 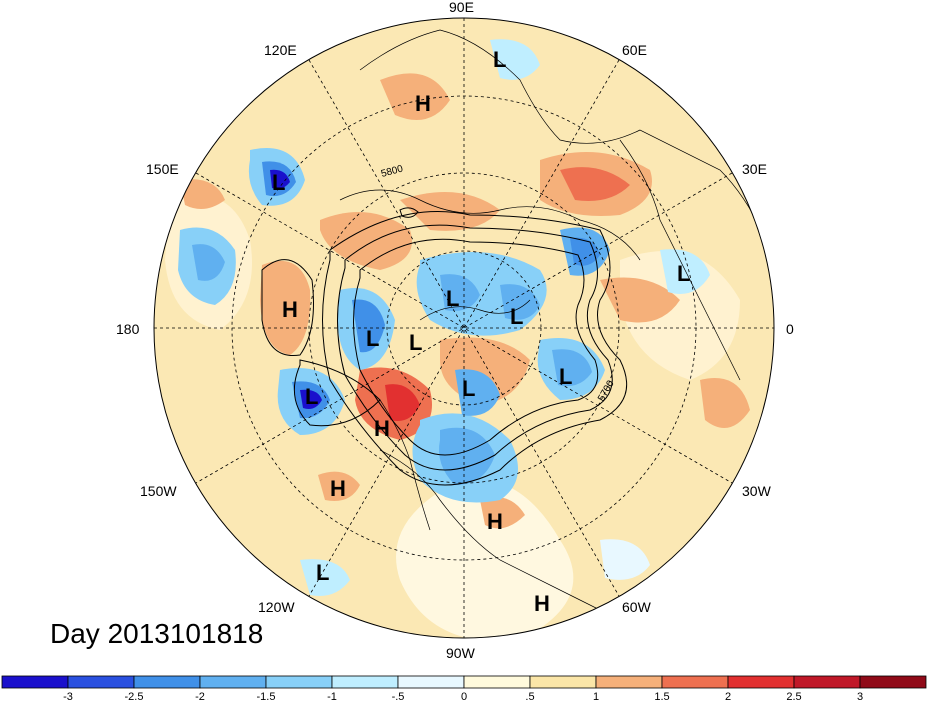 I want to click on colorbar-tick-label: 0, so click(x=464, y=696).